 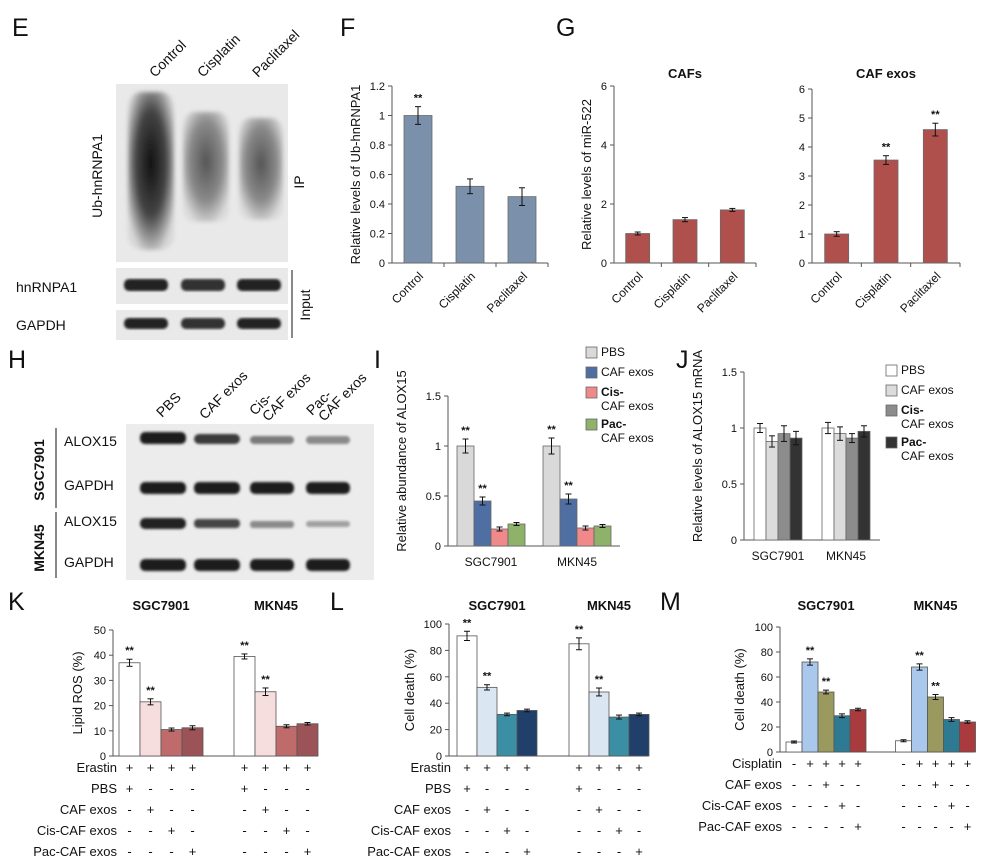 What do you see at coordinates (670, 602) in the screenshot?
I see `panel-letter-m: M` at bounding box center [670, 602].